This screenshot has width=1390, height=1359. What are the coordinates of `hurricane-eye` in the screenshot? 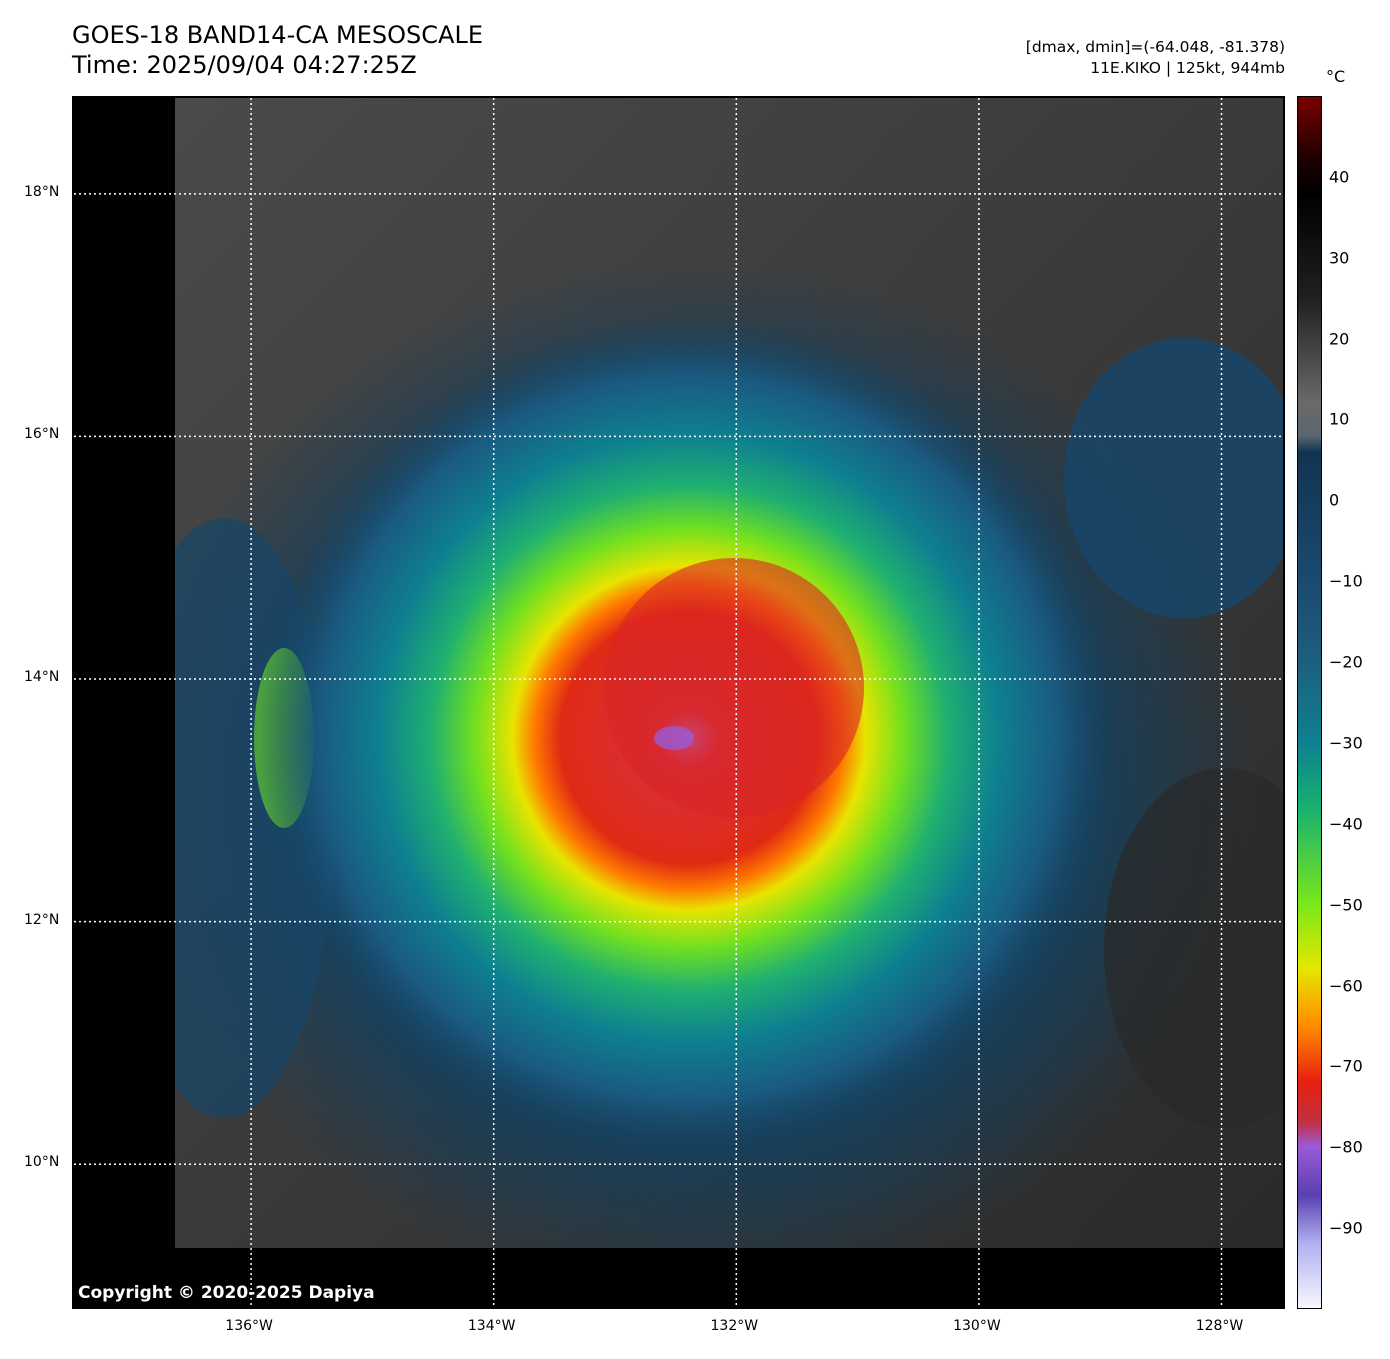 It's located at (674, 738).